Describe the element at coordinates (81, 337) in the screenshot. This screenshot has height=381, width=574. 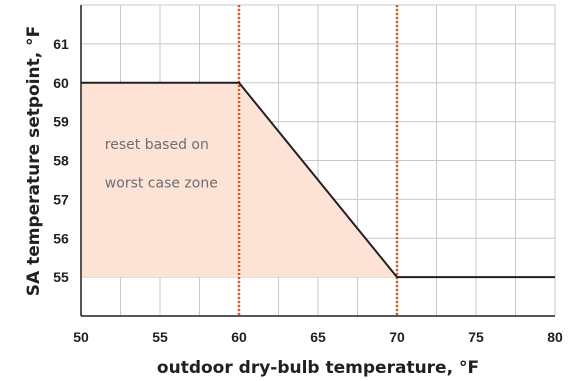
I see `x-tick-label: 50` at that location.